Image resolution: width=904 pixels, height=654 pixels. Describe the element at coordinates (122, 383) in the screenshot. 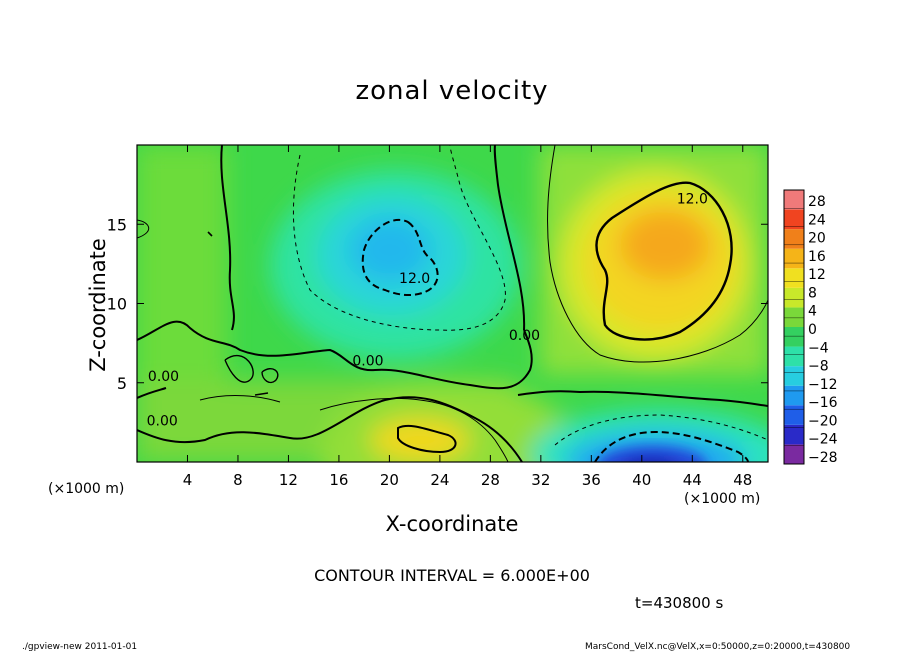

I see `y-tick-label: 5` at that location.